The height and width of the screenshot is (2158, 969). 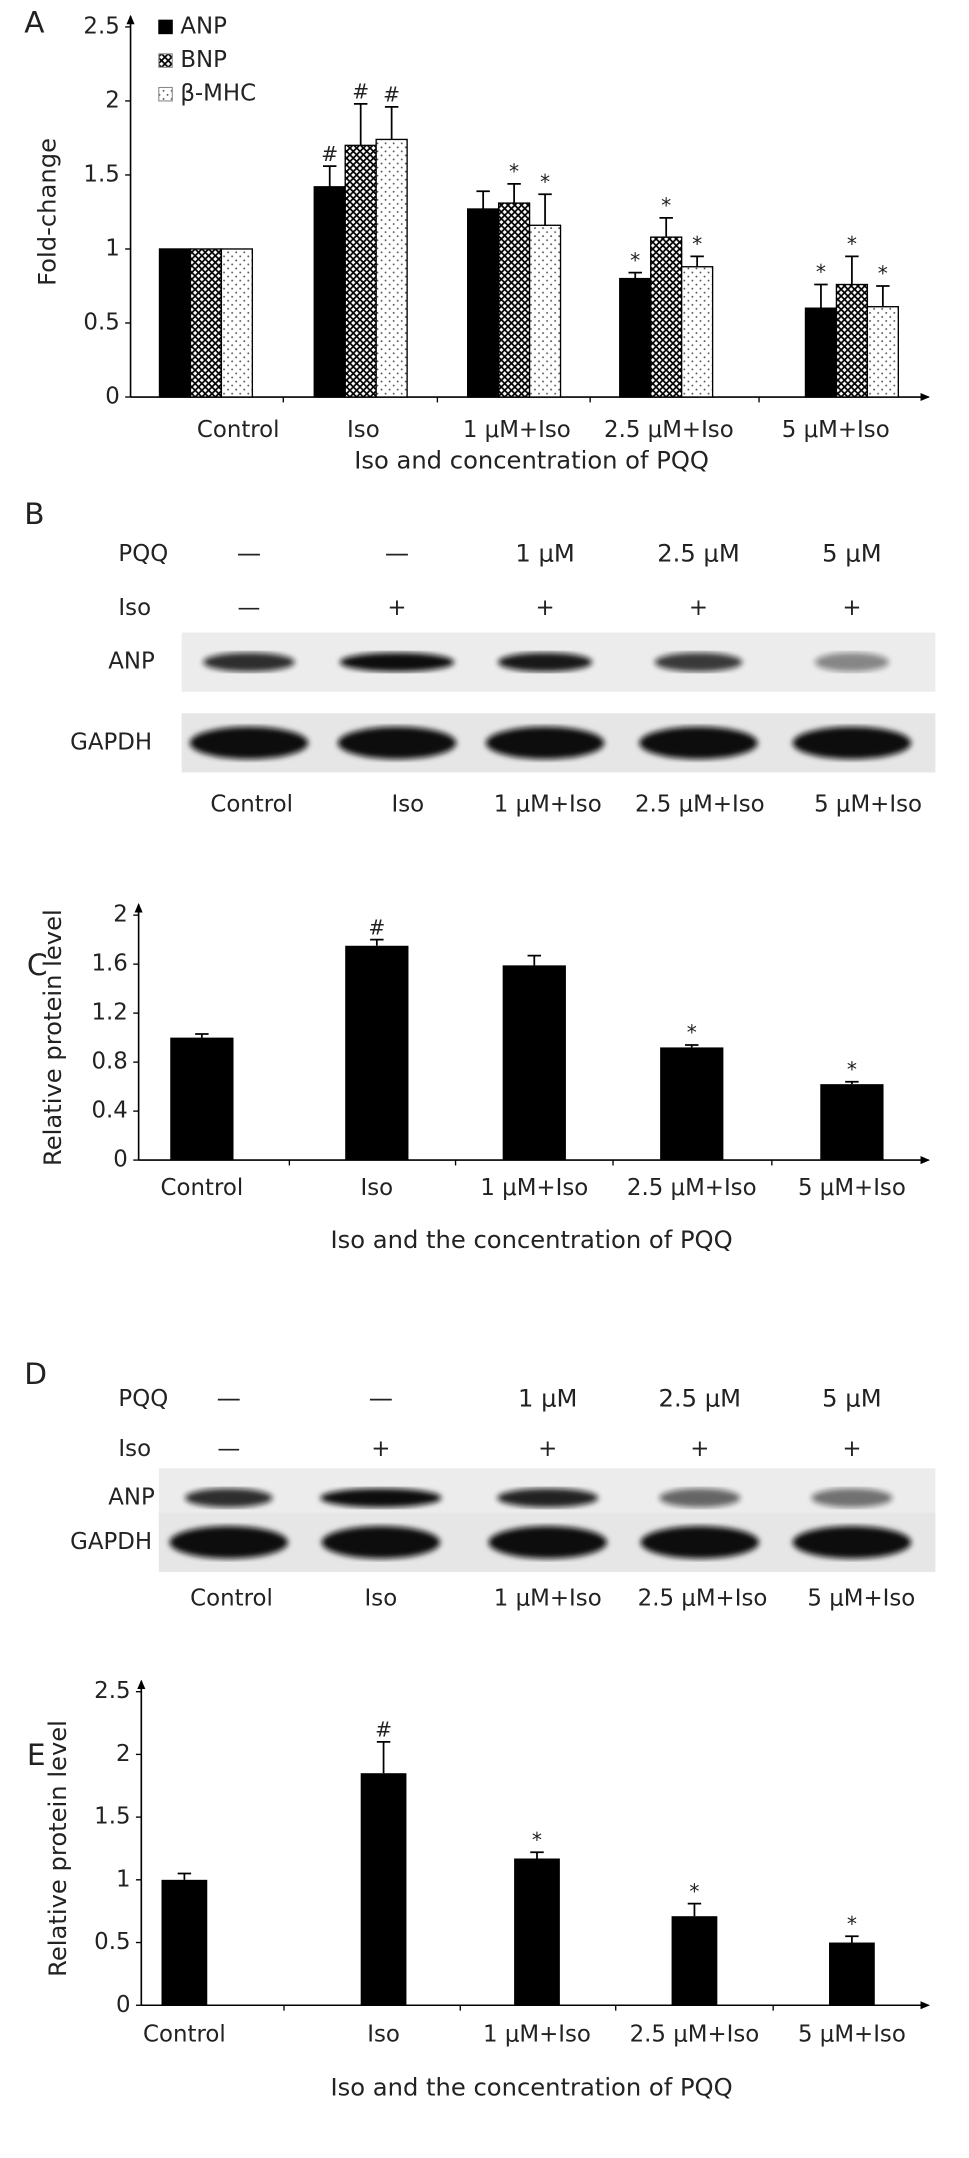 What do you see at coordinates (134, 608) in the screenshot?
I see `row-label: Iso` at bounding box center [134, 608].